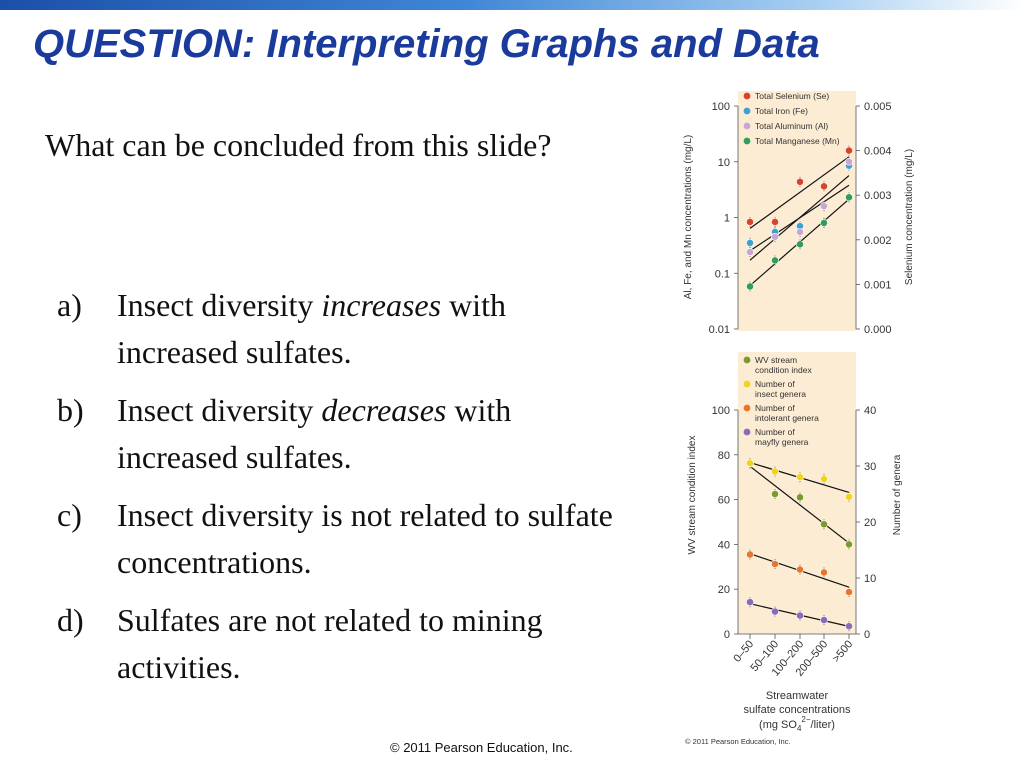 Image resolution: width=1024 pixels, height=768 pixels. Describe the element at coordinates (69, 515) in the screenshot. I see `option-letter: c)` at that location.